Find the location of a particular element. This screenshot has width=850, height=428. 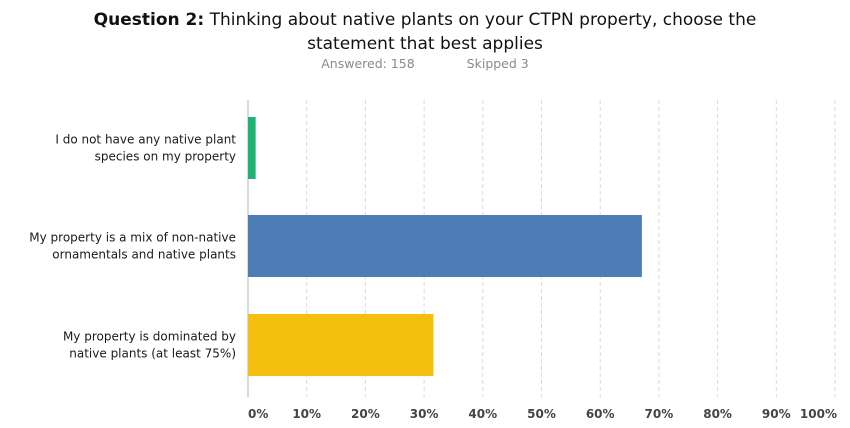

category-label-3-line-2: native plants (at least 75%) is located at coordinates (152, 354).